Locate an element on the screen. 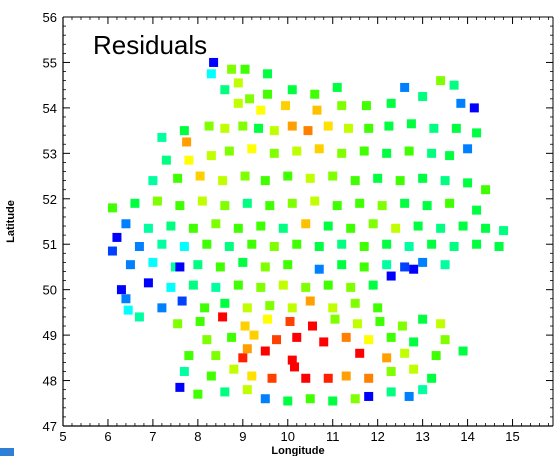  x-tick-label: 9 is located at coordinates (242, 436).